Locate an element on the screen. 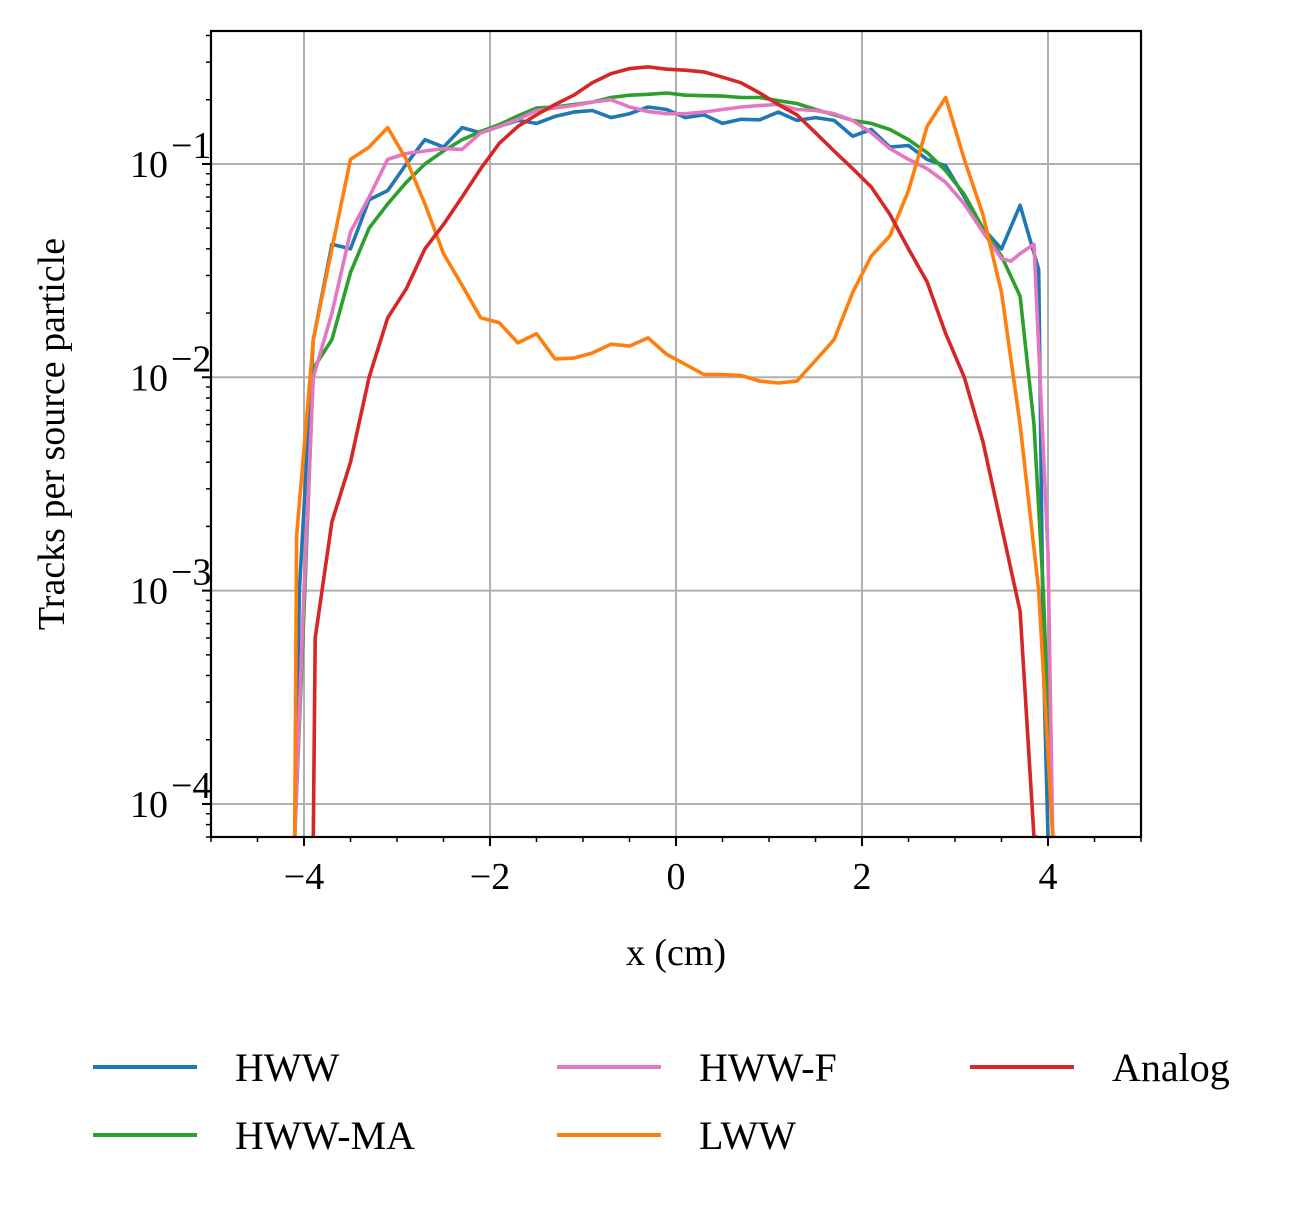 The image size is (1307, 1212). legend-label: Analog is located at coordinates (1171, 1067).